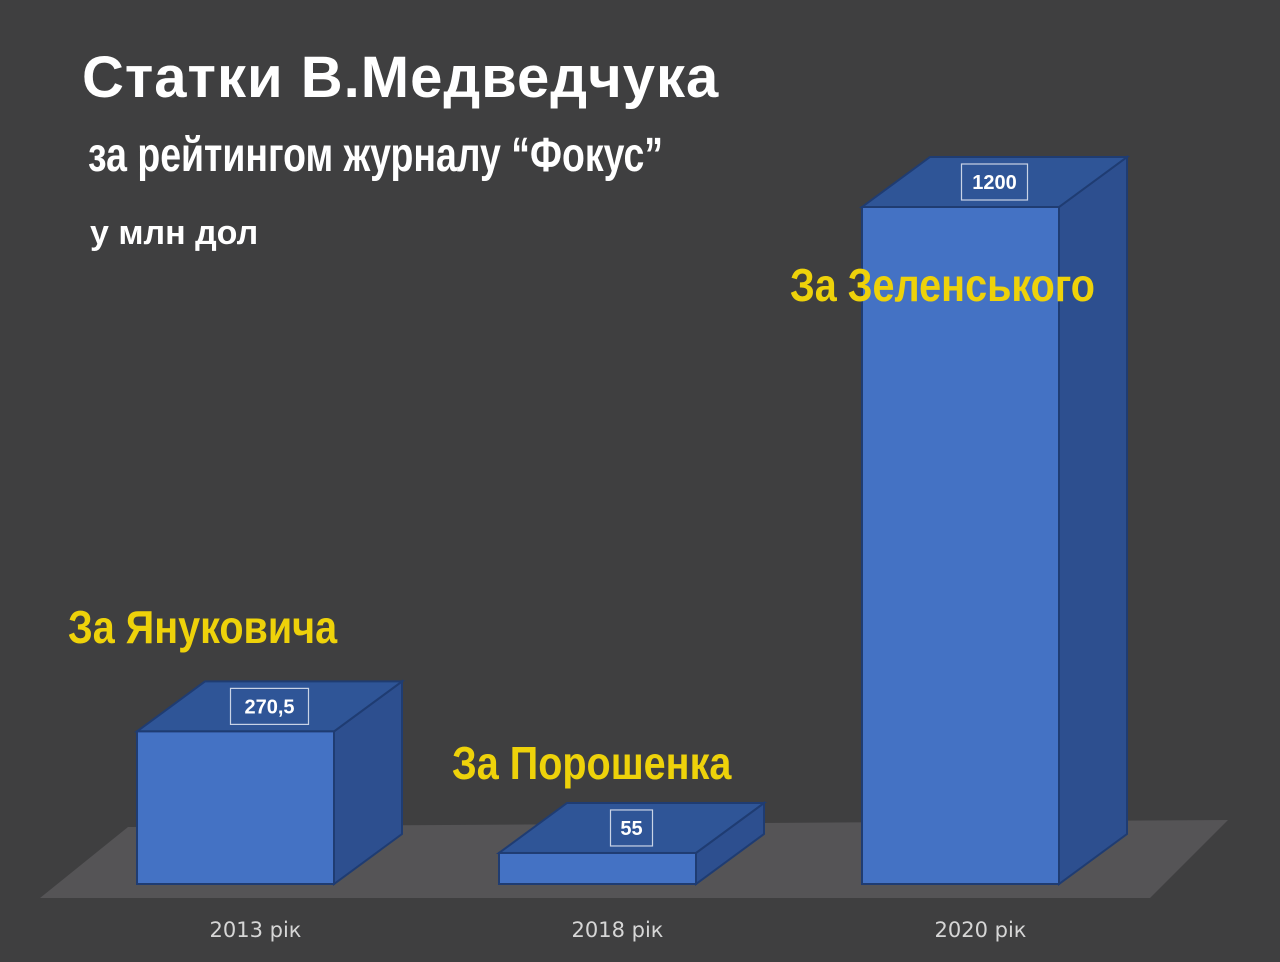 The width and height of the screenshot is (1280, 962). I want to click on chart-title: Статки В.Медведчука, so click(401, 77).